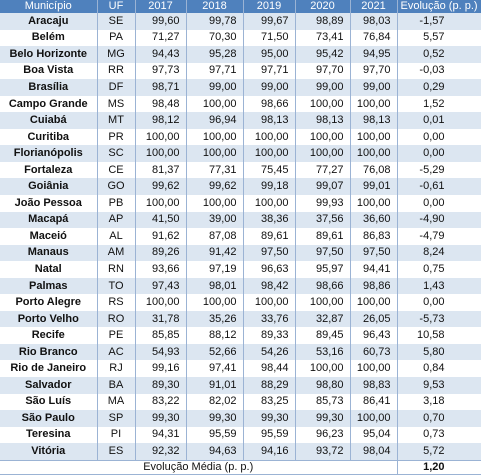 This screenshot has height=475, width=481. What do you see at coordinates (49, 385) in the screenshot?
I see `city-cell: Salvador` at bounding box center [49, 385].